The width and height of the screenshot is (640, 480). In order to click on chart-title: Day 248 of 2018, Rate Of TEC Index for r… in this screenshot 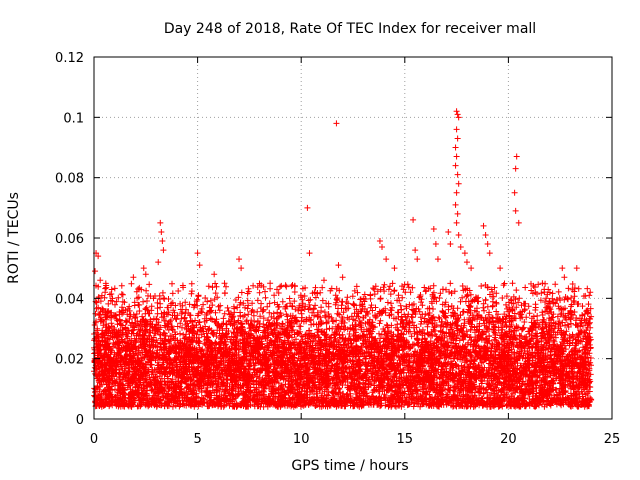, I will do `click(350, 29)`.